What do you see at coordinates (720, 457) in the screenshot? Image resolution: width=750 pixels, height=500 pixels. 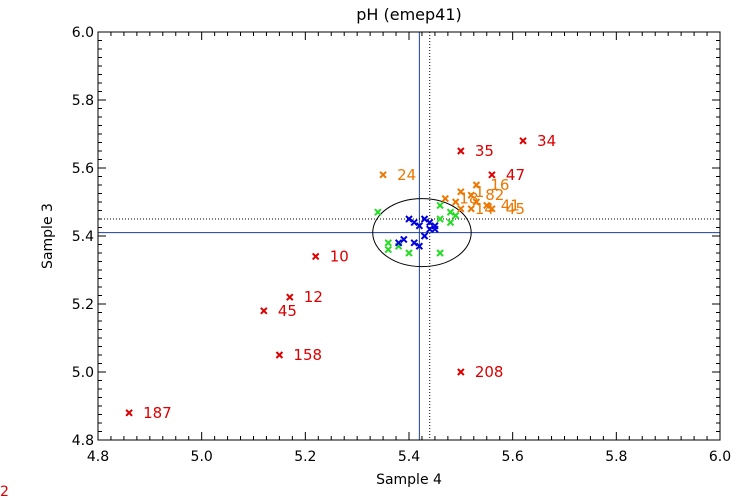 I see `x-tick-label: 6.0` at bounding box center [720, 457].